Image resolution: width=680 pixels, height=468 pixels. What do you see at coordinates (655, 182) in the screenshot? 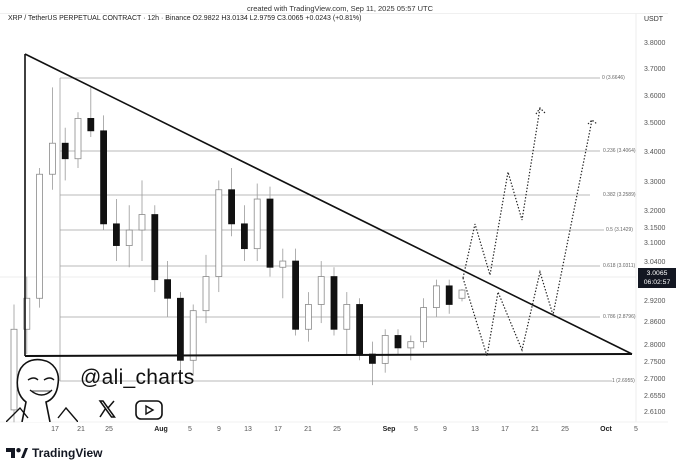
I see `price-tick: 3.3000` at bounding box center [655, 182].